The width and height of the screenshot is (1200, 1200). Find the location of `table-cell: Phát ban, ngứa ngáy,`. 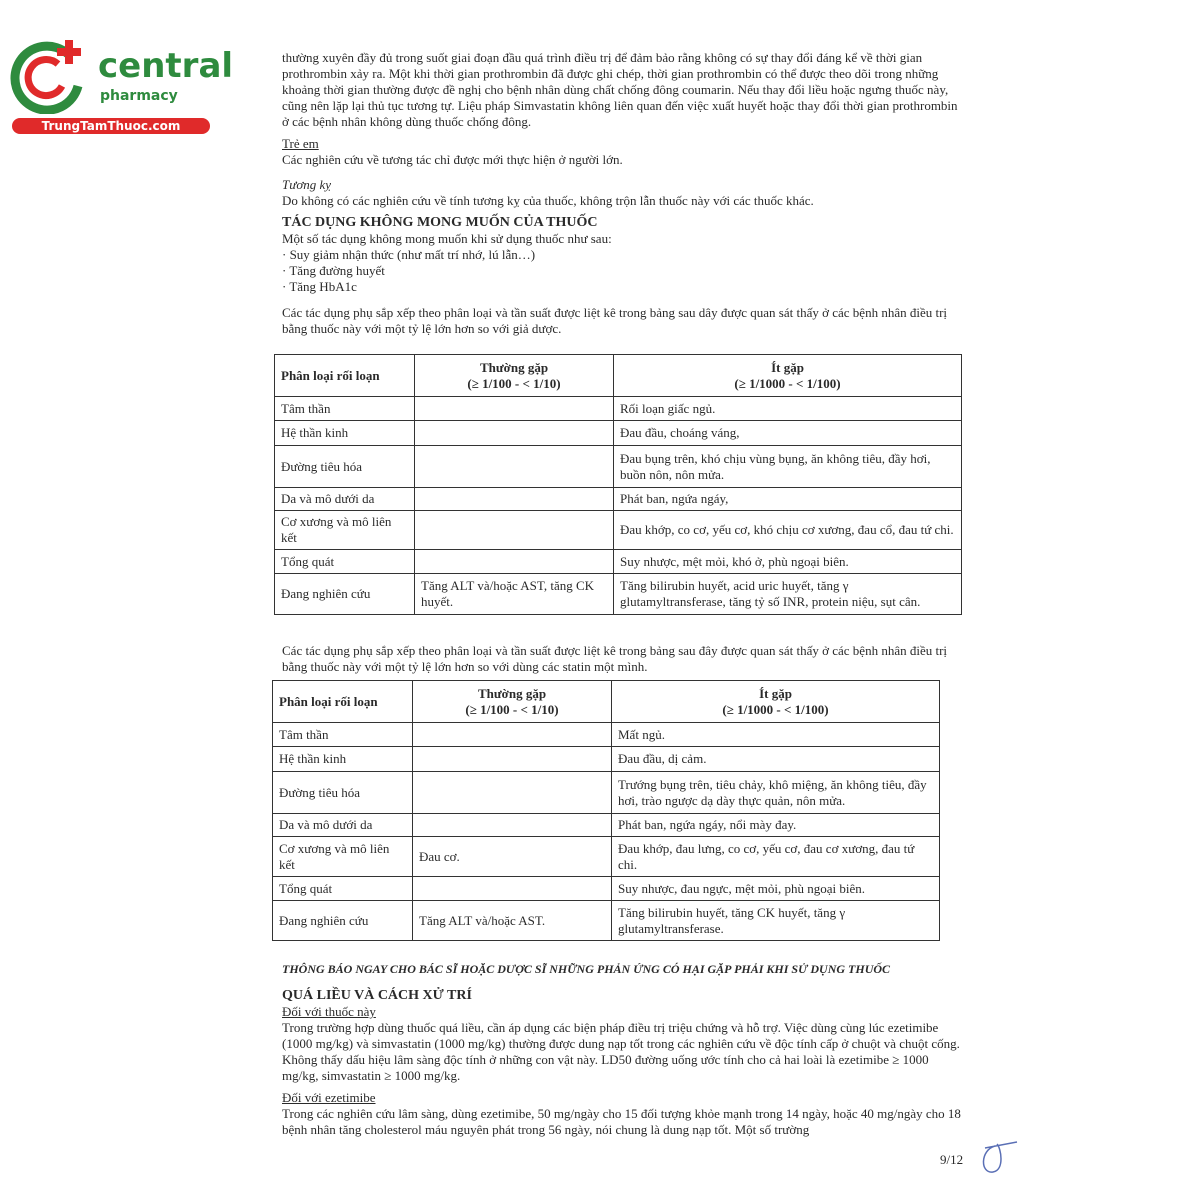

table-cell: Phát ban, ngứa ngáy, is located at coordinates (787, 499).